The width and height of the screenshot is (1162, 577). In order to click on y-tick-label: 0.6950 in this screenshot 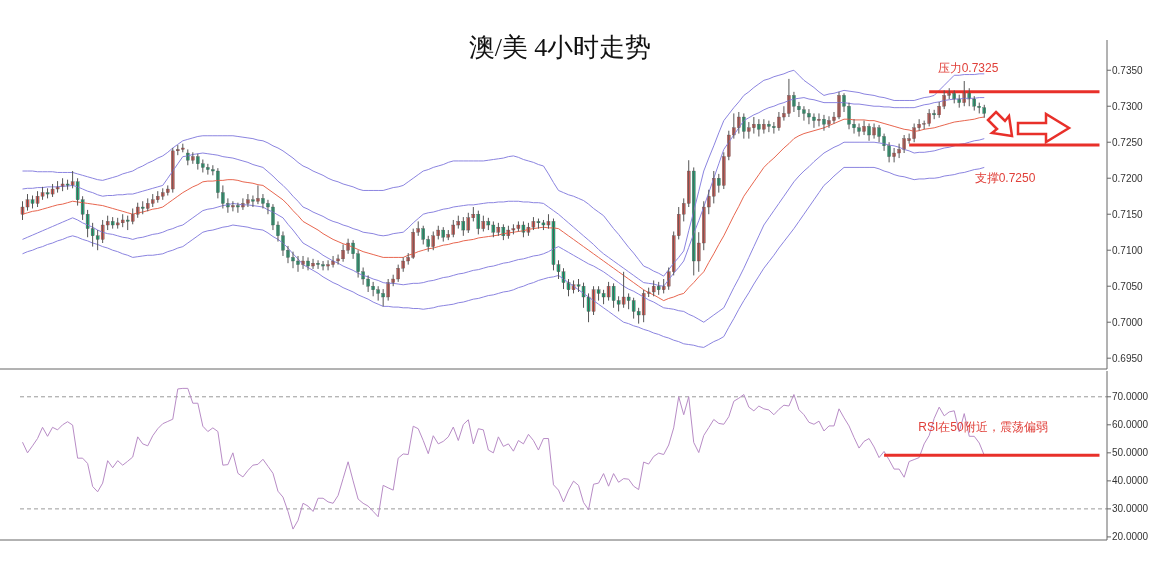, I will do `click(1128, 358)`.